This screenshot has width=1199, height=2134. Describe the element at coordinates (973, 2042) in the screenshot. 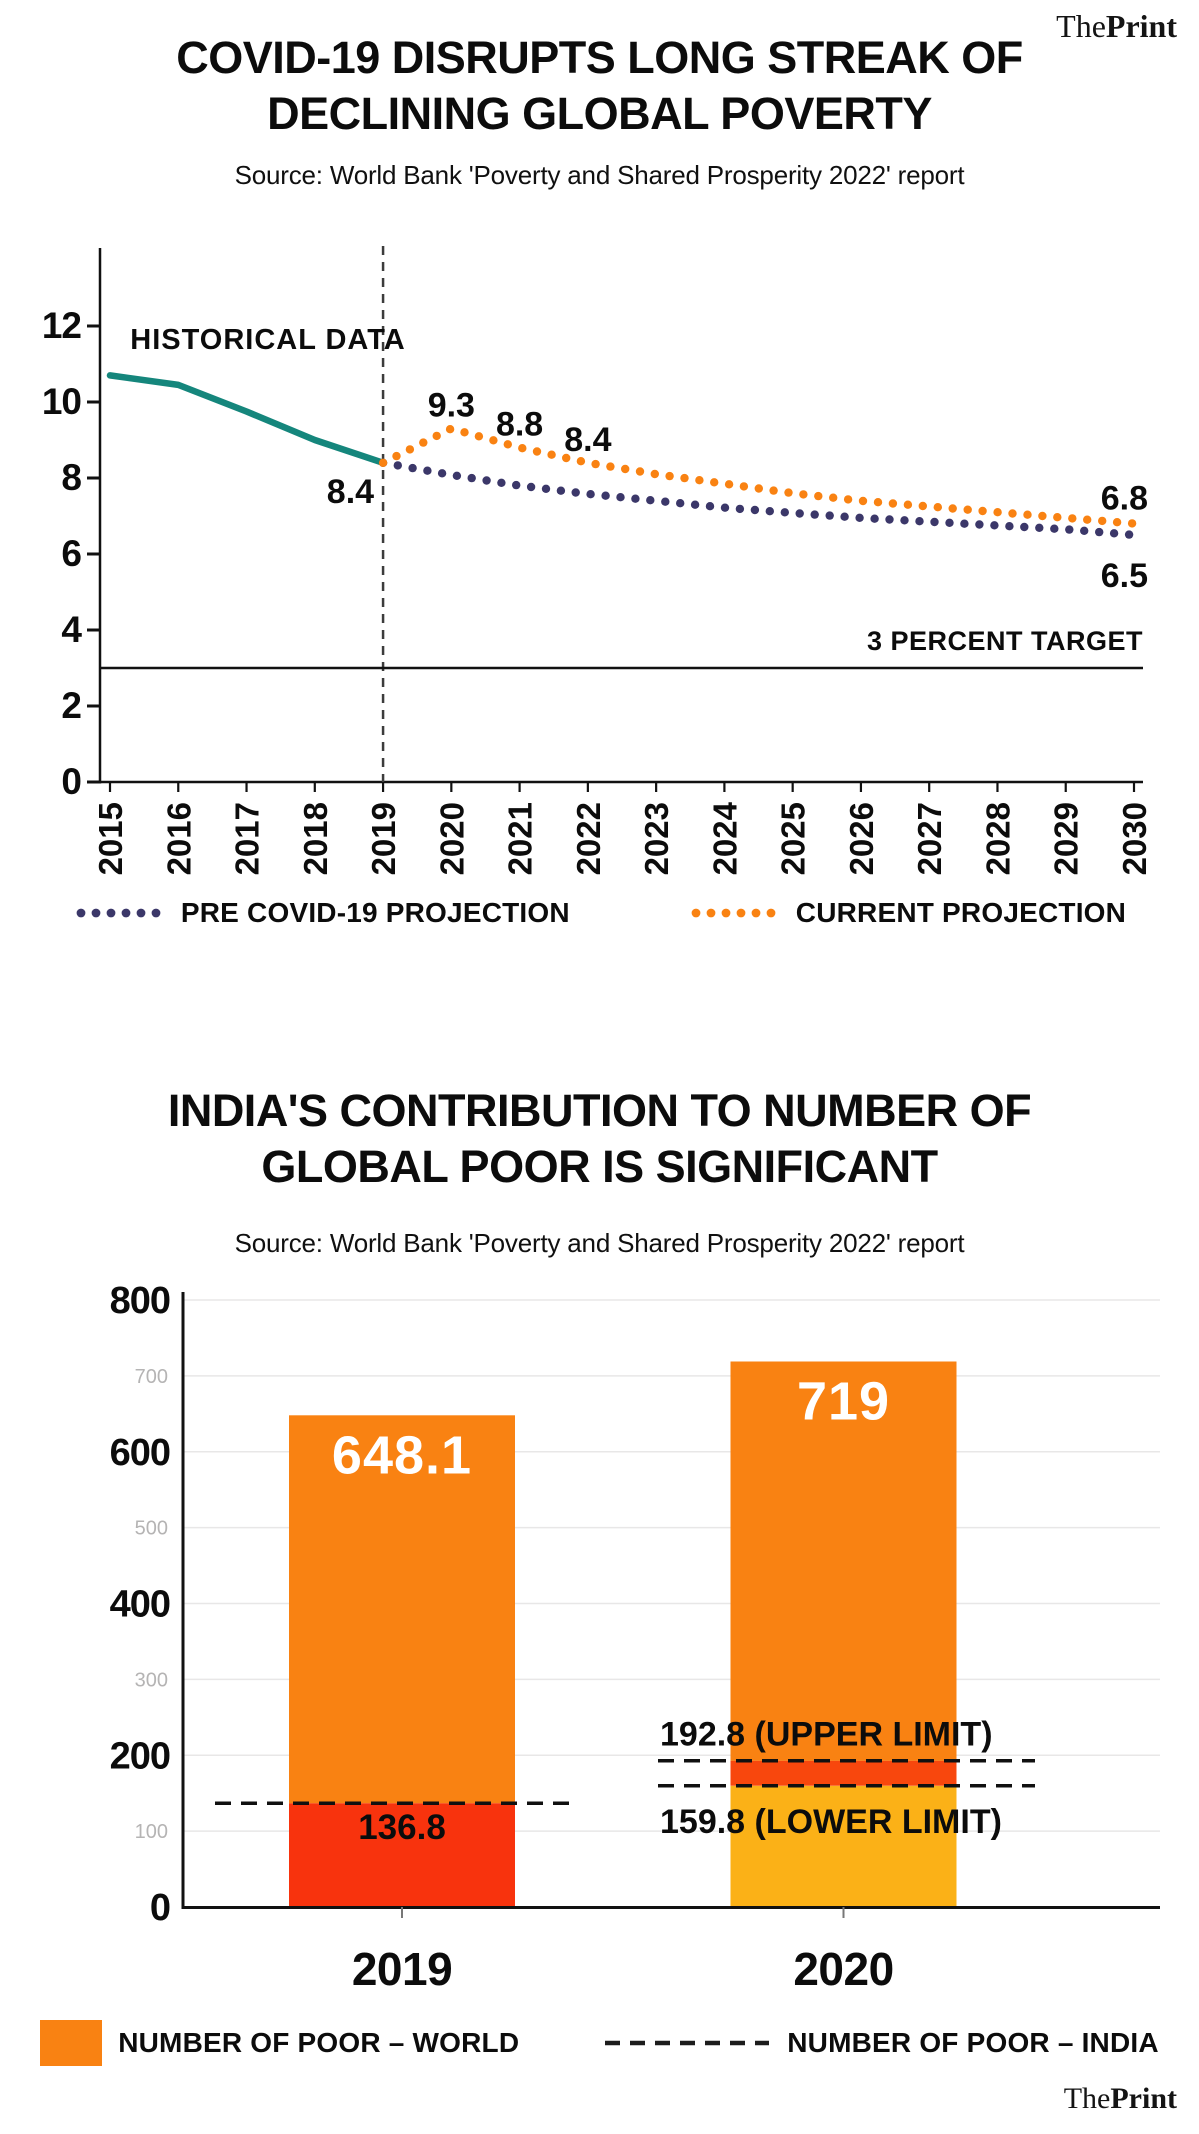

I see `legend-label-india: NUMBER OF POOR – INDIA` at that location.